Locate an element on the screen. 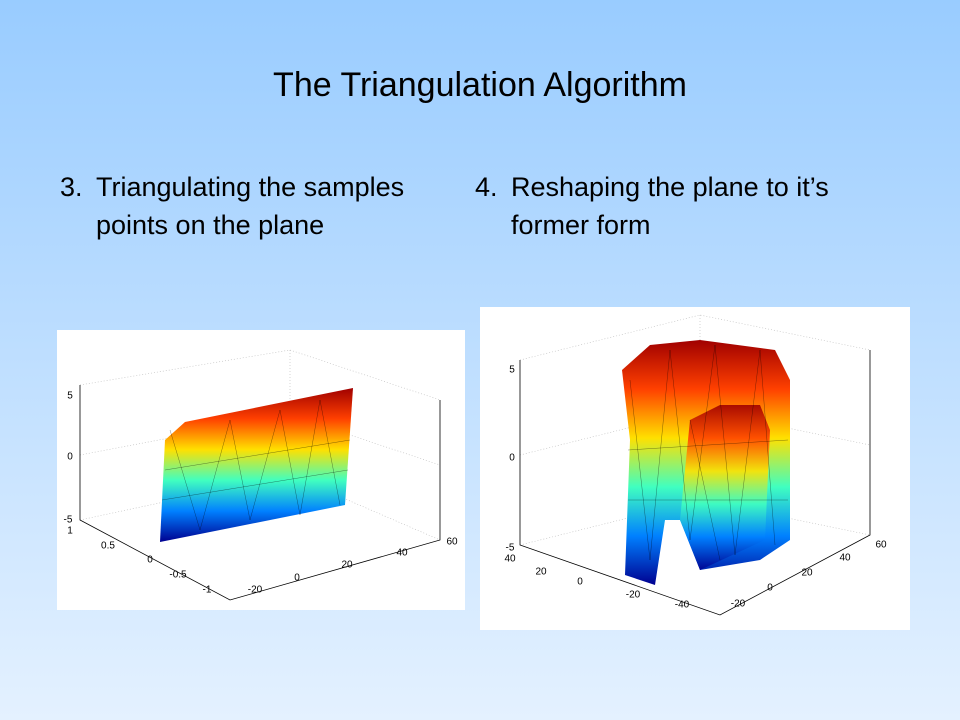 The image size is (960, 720). tick-label: -40 is located at coordinates (682, 605).